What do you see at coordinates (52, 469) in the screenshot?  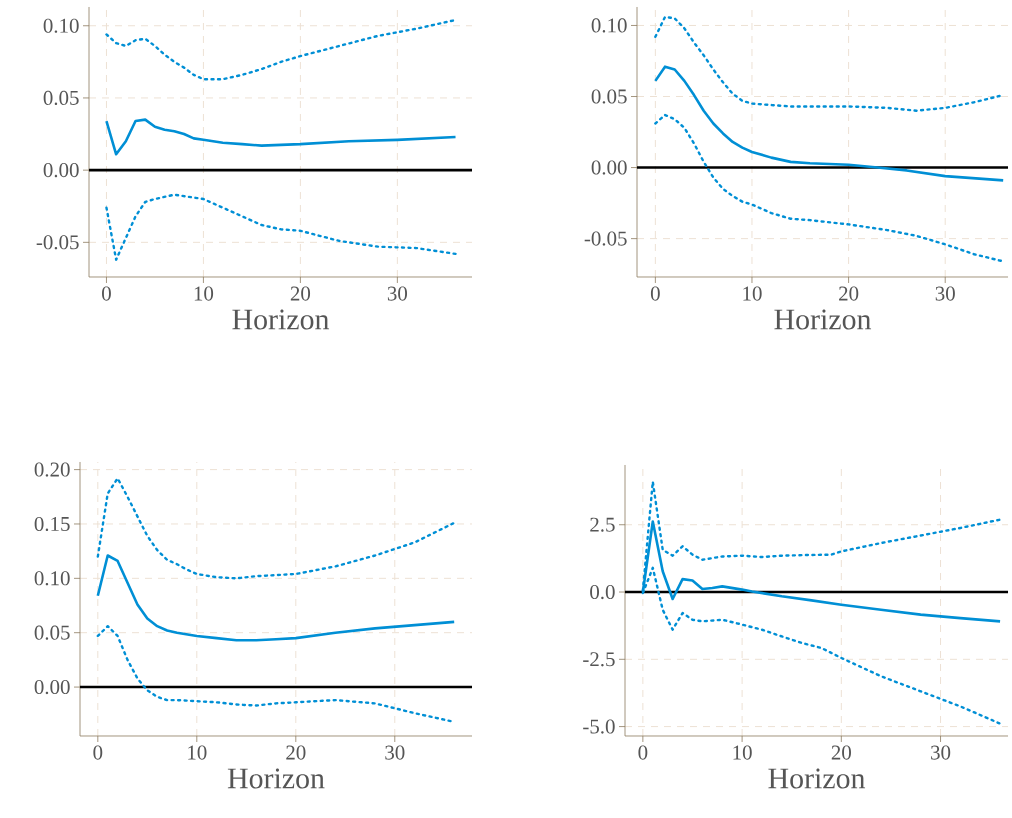 I see `y-tick-label: 0.20` at bounding box center [52, 469].